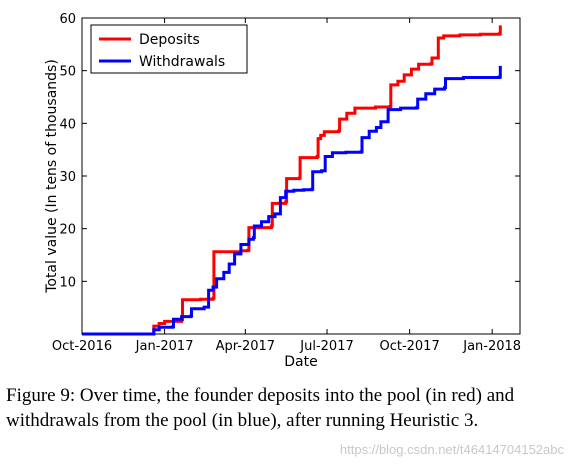 The image size is (572, 469). I want to click on x-tick-label: Jan-2017, so click(164, 346).